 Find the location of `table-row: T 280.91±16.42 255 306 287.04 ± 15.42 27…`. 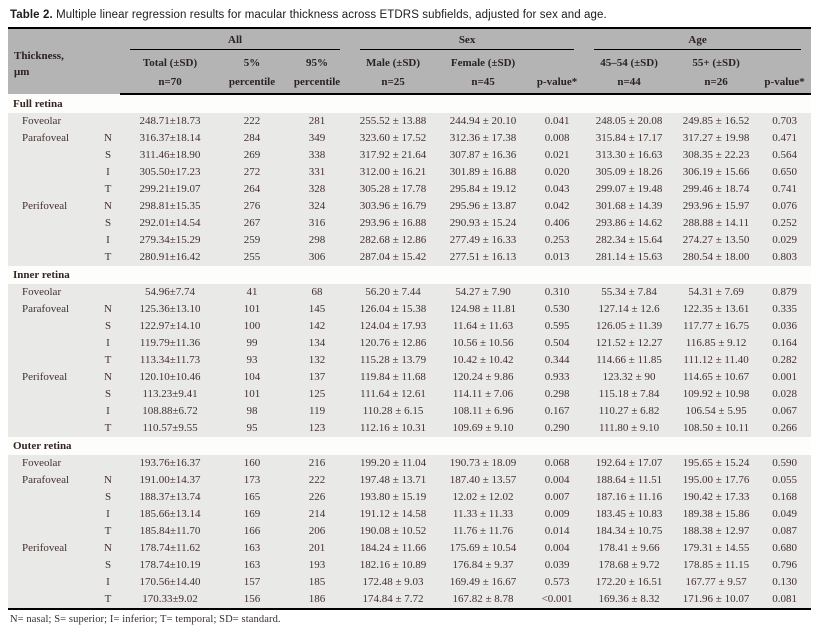

table-row: T 280.91±16.42 255 306 287.04 ± 15.42 27… is located at coordinates (410, 257).